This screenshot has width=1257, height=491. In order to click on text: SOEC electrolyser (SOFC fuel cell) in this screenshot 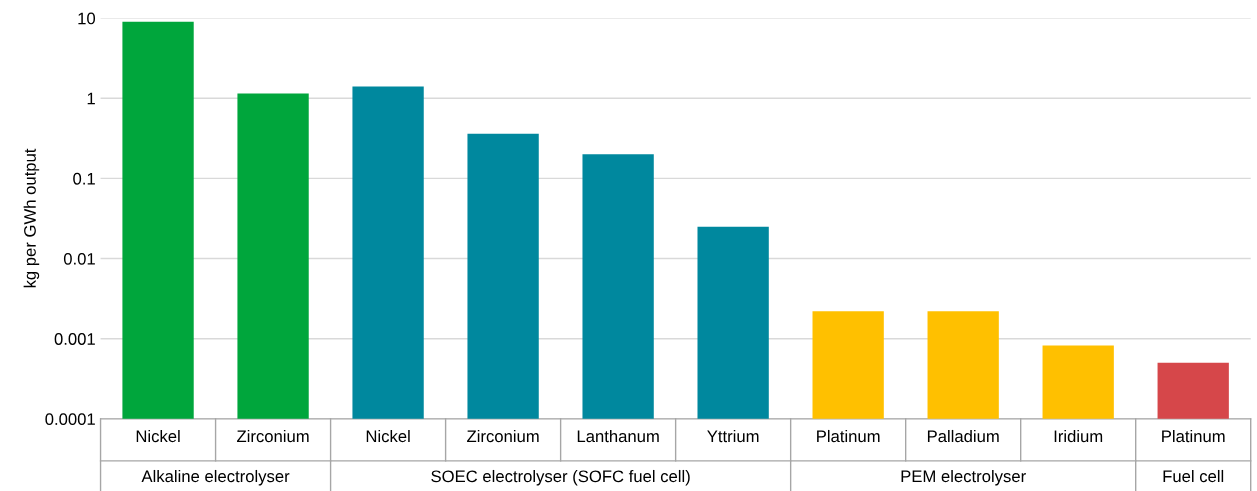, I will do `click(560, 477)`.